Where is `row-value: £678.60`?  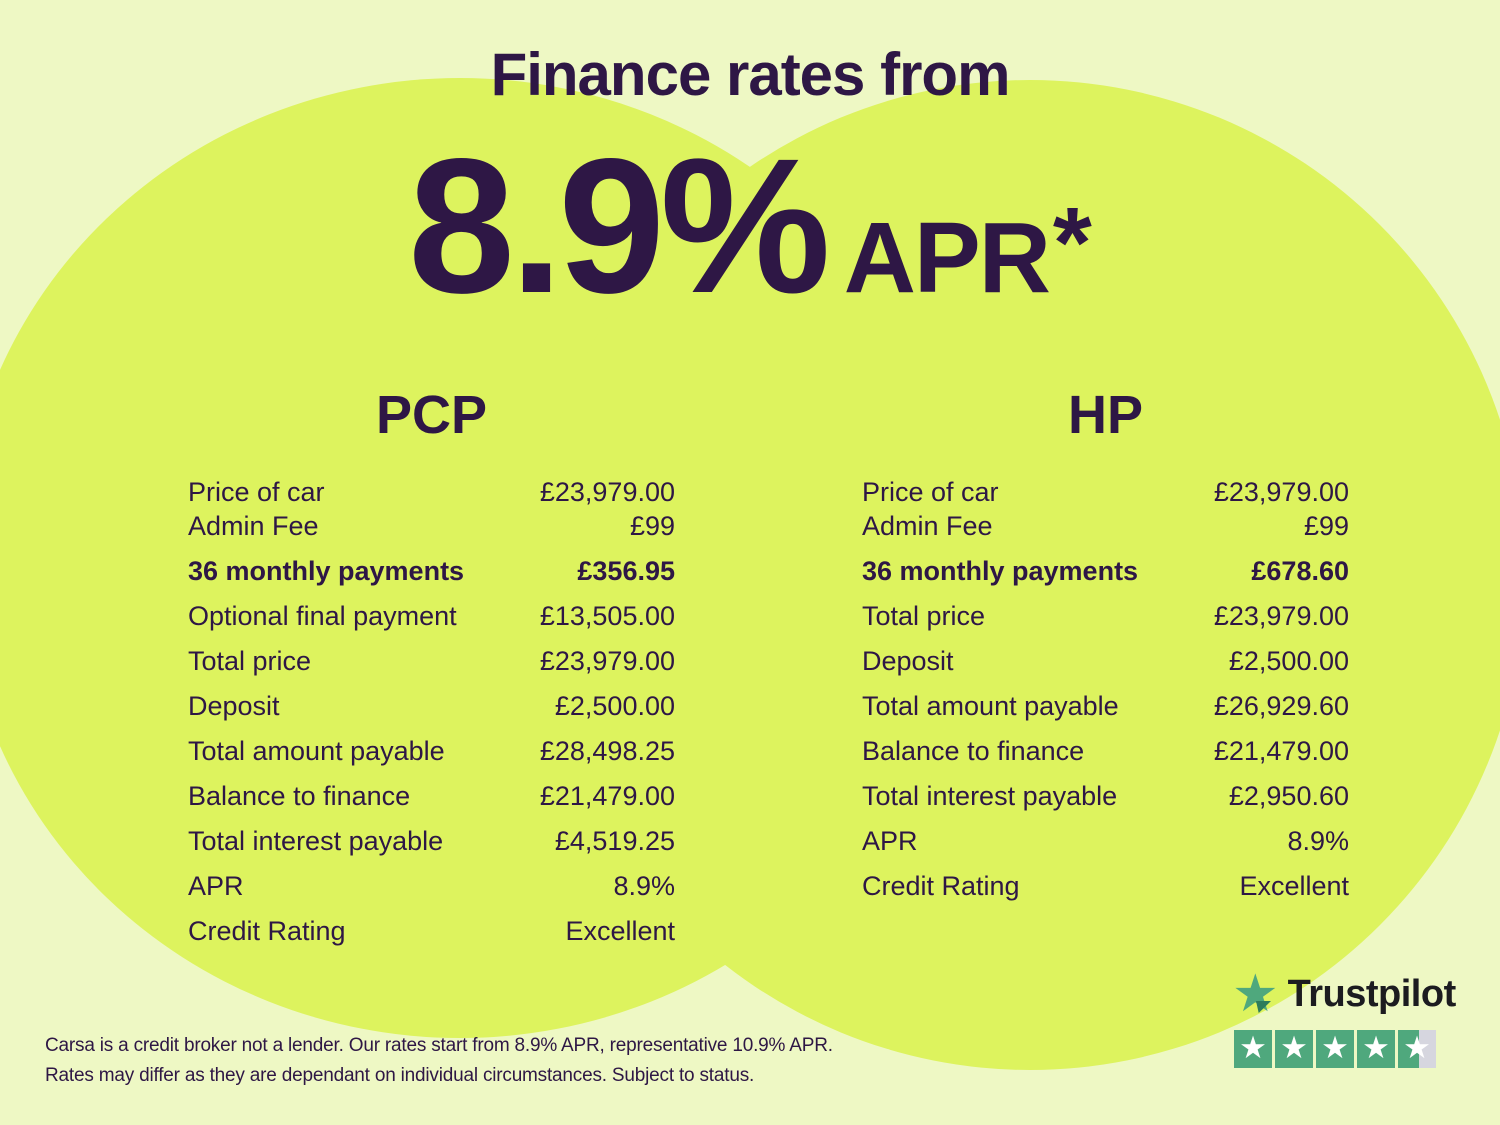
row-value: £678.60 is located at coordinates (1300, 571).